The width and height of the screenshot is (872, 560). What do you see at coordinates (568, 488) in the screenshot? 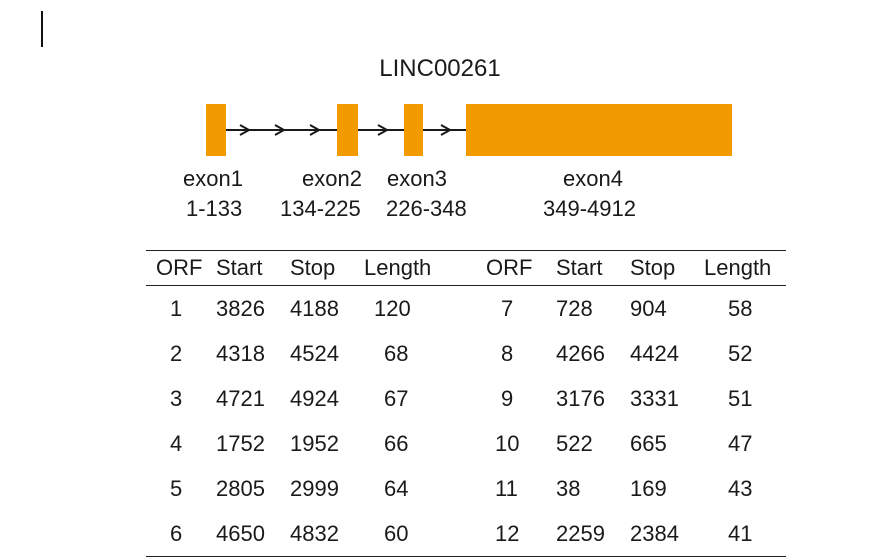
I see `start-cell: 38` at bounding box center [568, 488].